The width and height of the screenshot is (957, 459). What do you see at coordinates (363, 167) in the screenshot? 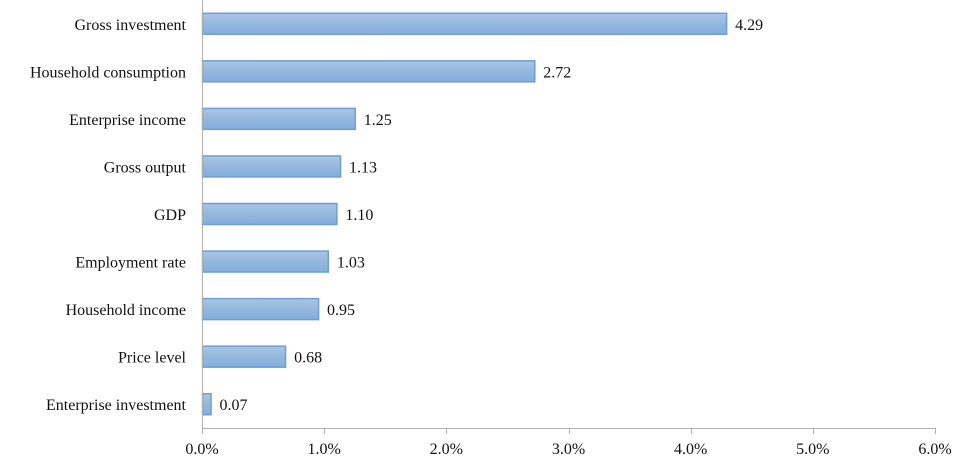
I see `value-label: 1.13` at bounding box center [363, 167].